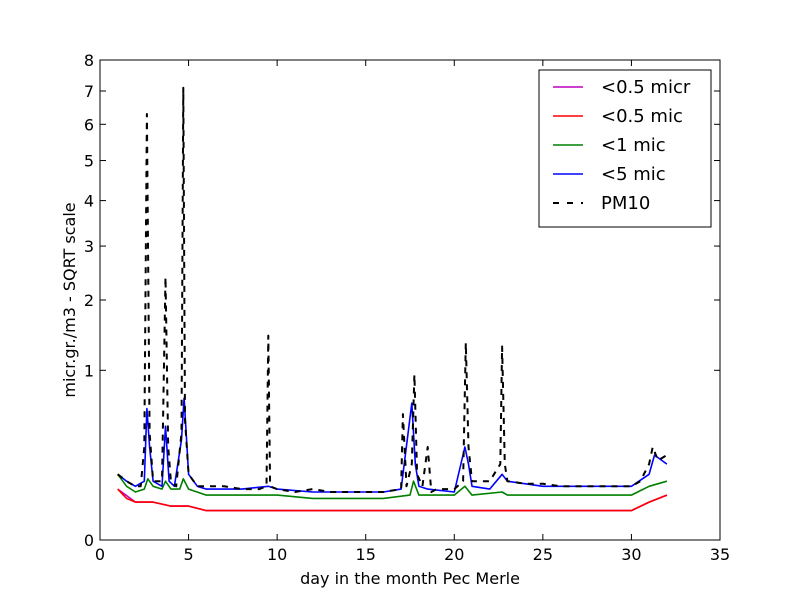  Describe the element at coordinates (366, 554) in the screenshot. I see `x-tick-label: 15` at that location.